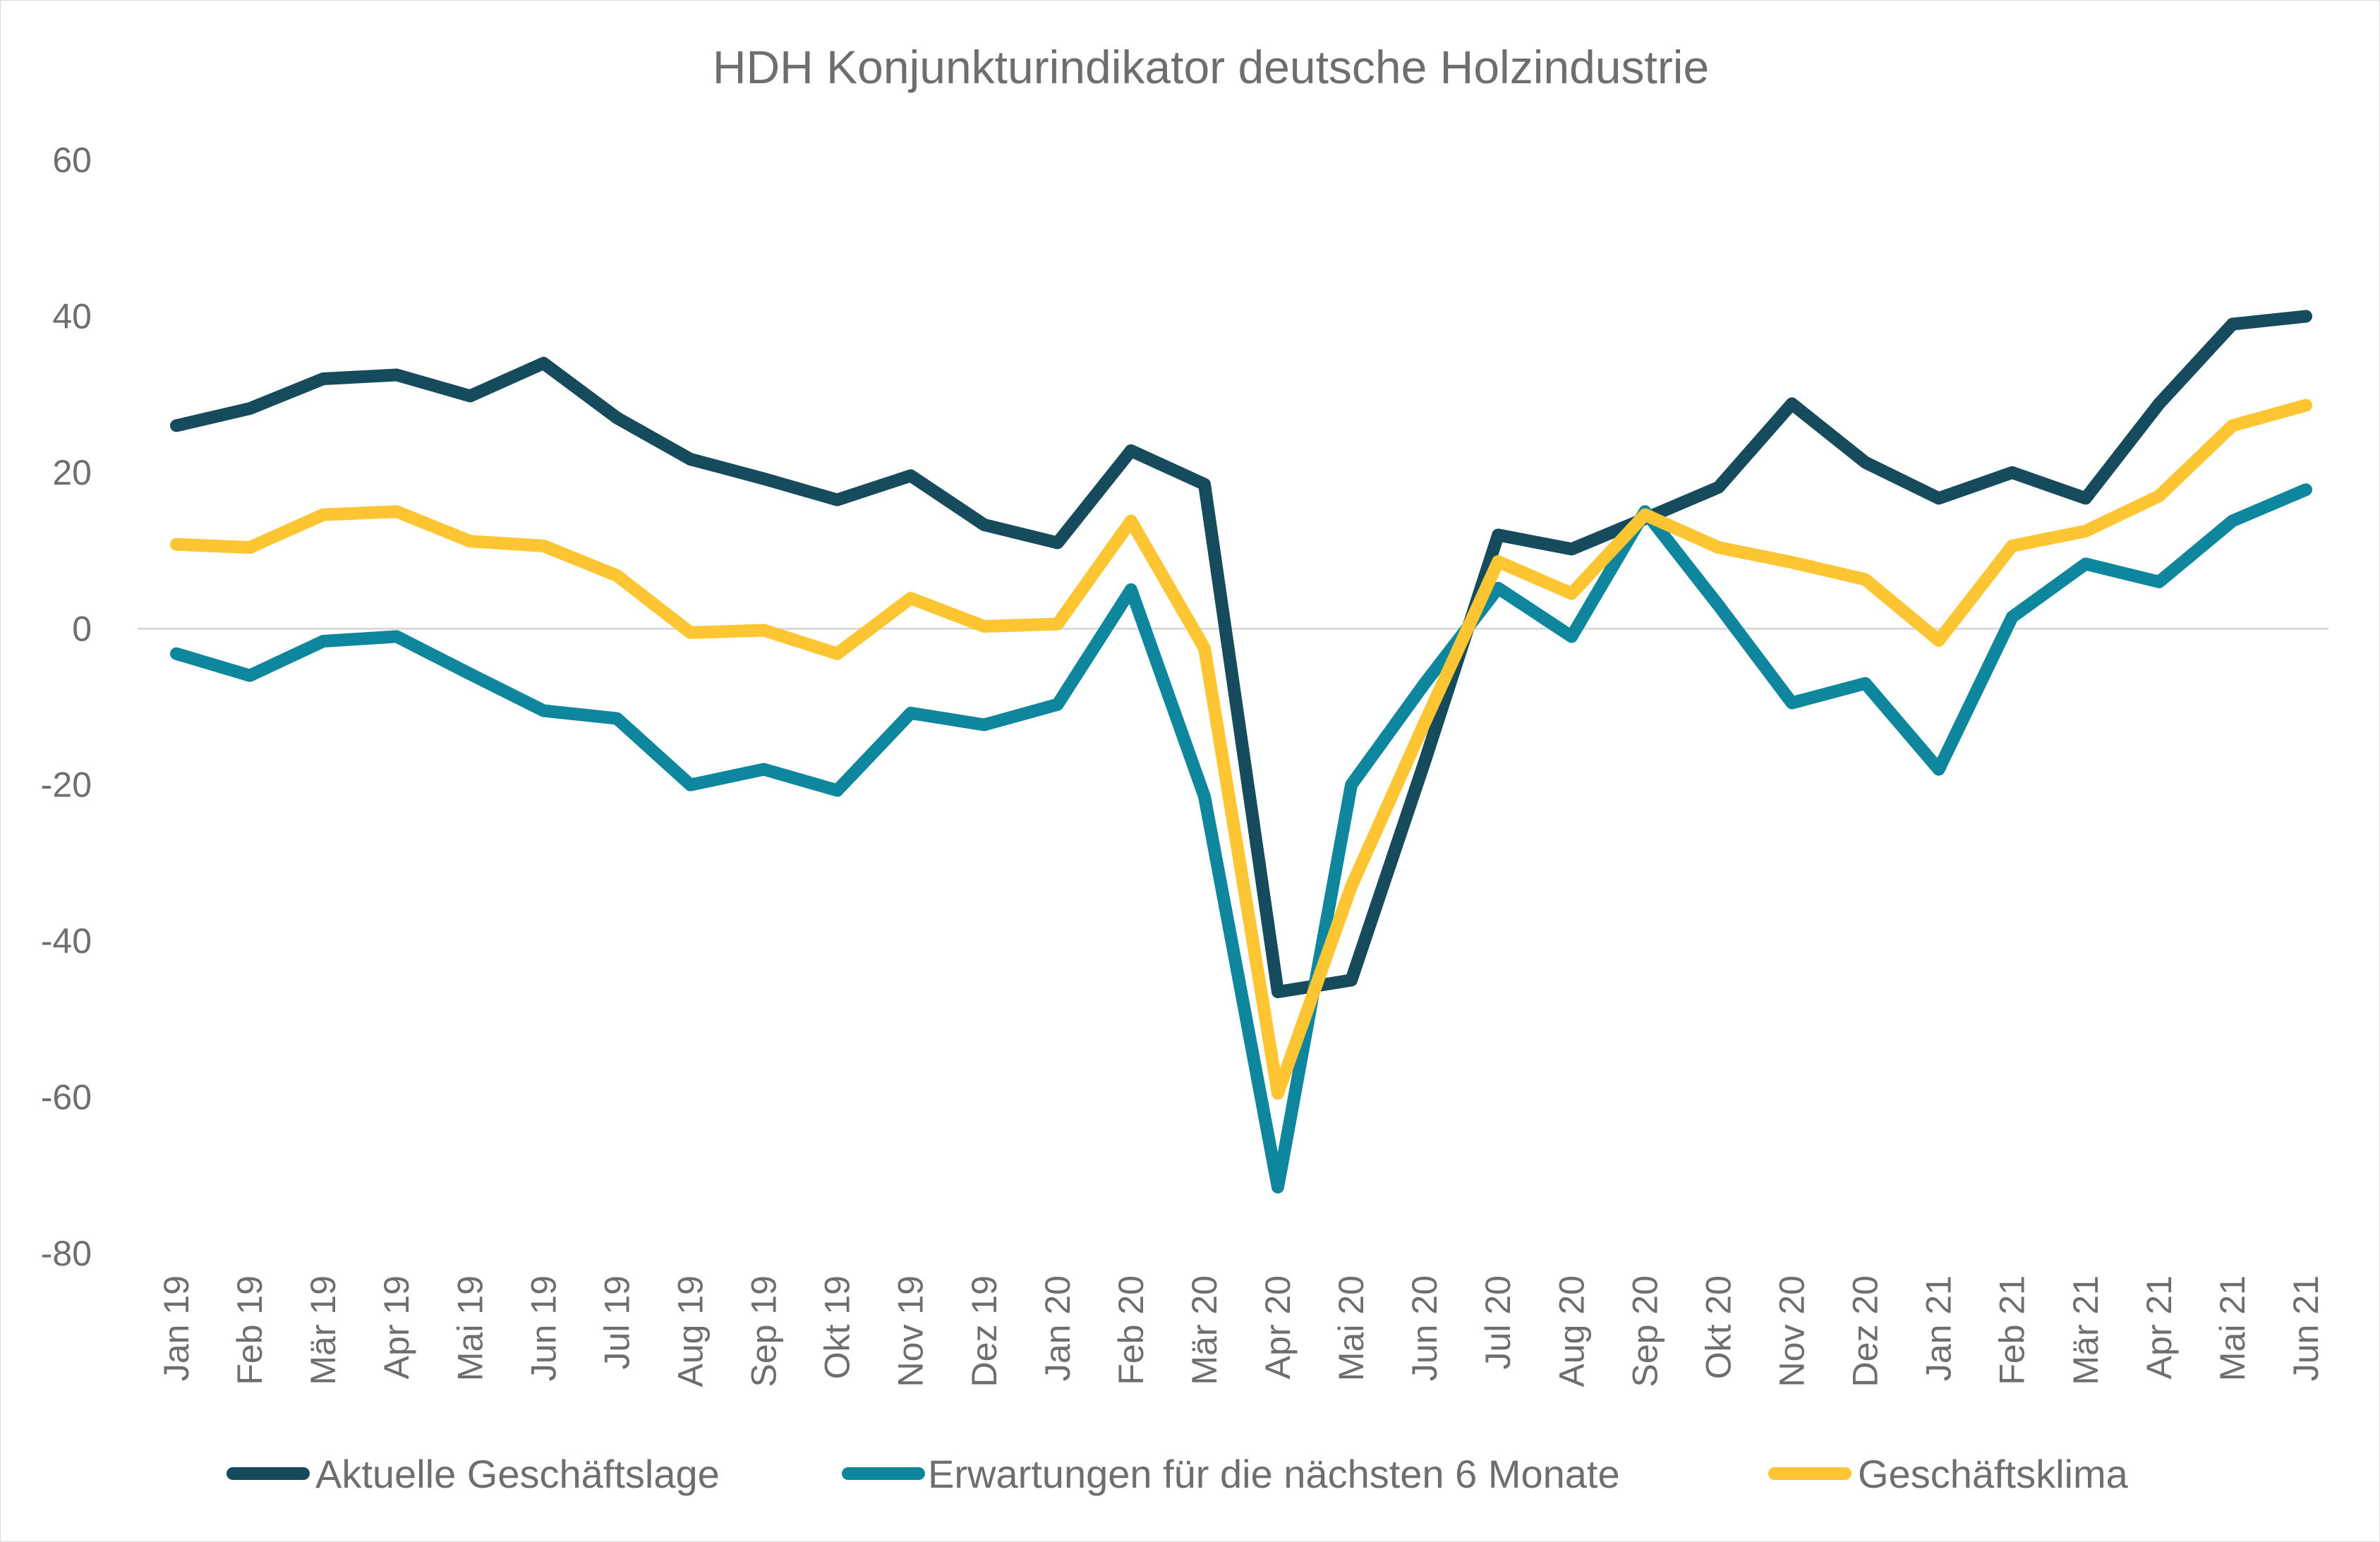 The height and width of the screenshot is (1542, 2380). What do you see at coordinates (1498, 1322) in the screenshot?
I see `x-tick-label: Jul 20` at bounding box center [1498, 1322].